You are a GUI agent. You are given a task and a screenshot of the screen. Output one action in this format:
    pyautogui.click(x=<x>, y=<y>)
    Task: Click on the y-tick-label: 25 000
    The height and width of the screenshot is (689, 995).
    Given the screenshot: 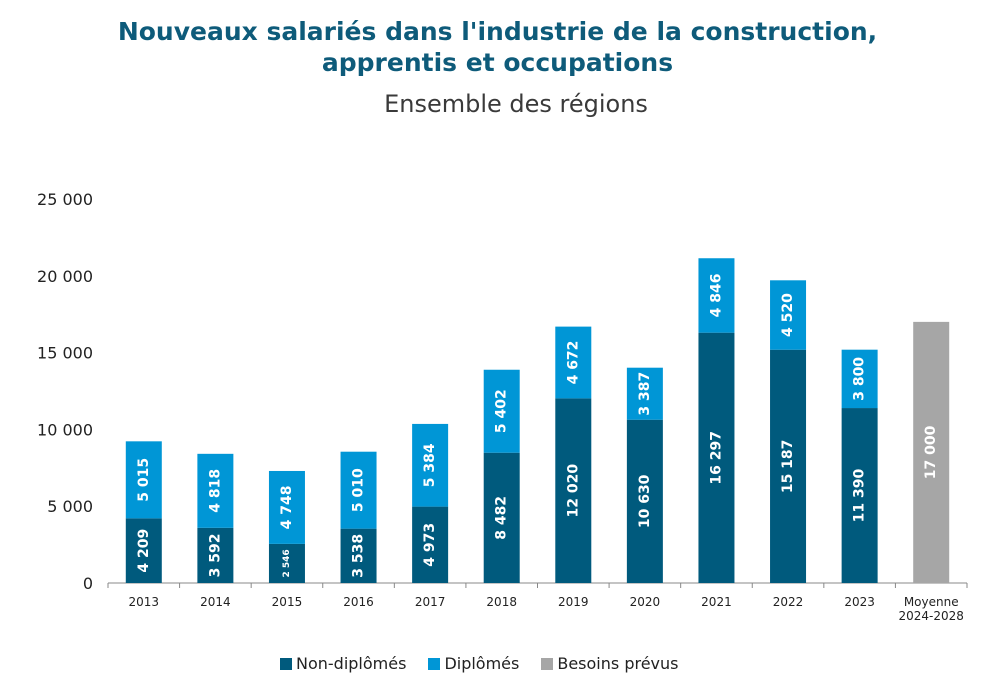 What is the action you would take?
    pyautogui.click(x=65, y=199)
    